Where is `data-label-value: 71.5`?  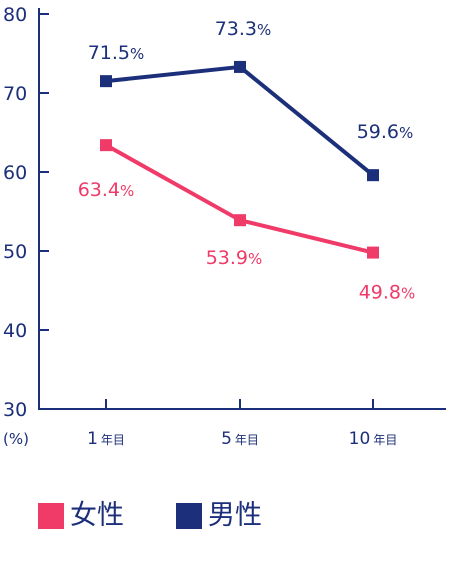 data-label-value: 71.5 is located at coordinates (109, 53).